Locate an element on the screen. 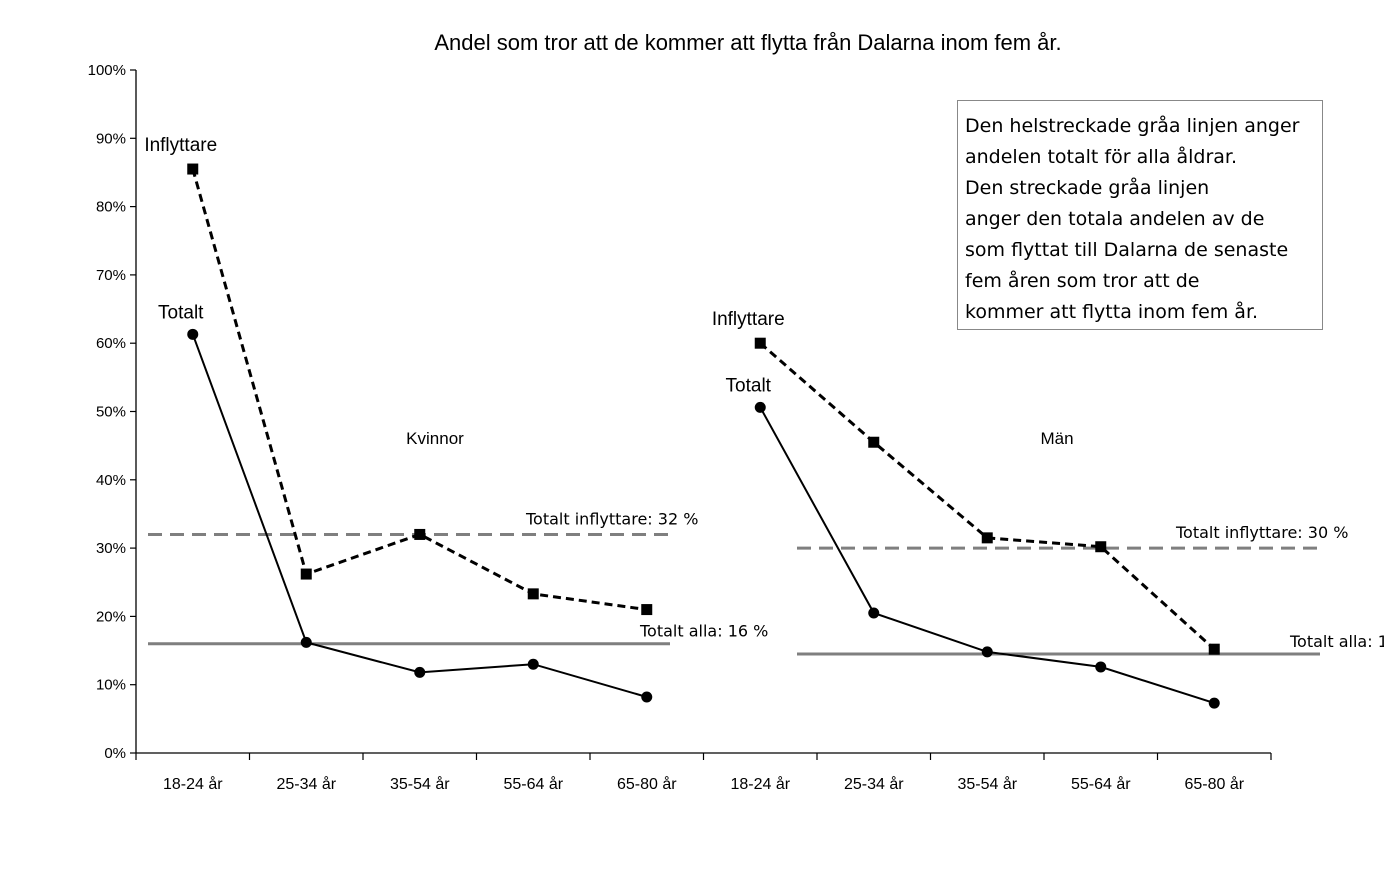  reference-line-label: Totalt inflyttare: 30 % is located at coordinates (1261, 532).